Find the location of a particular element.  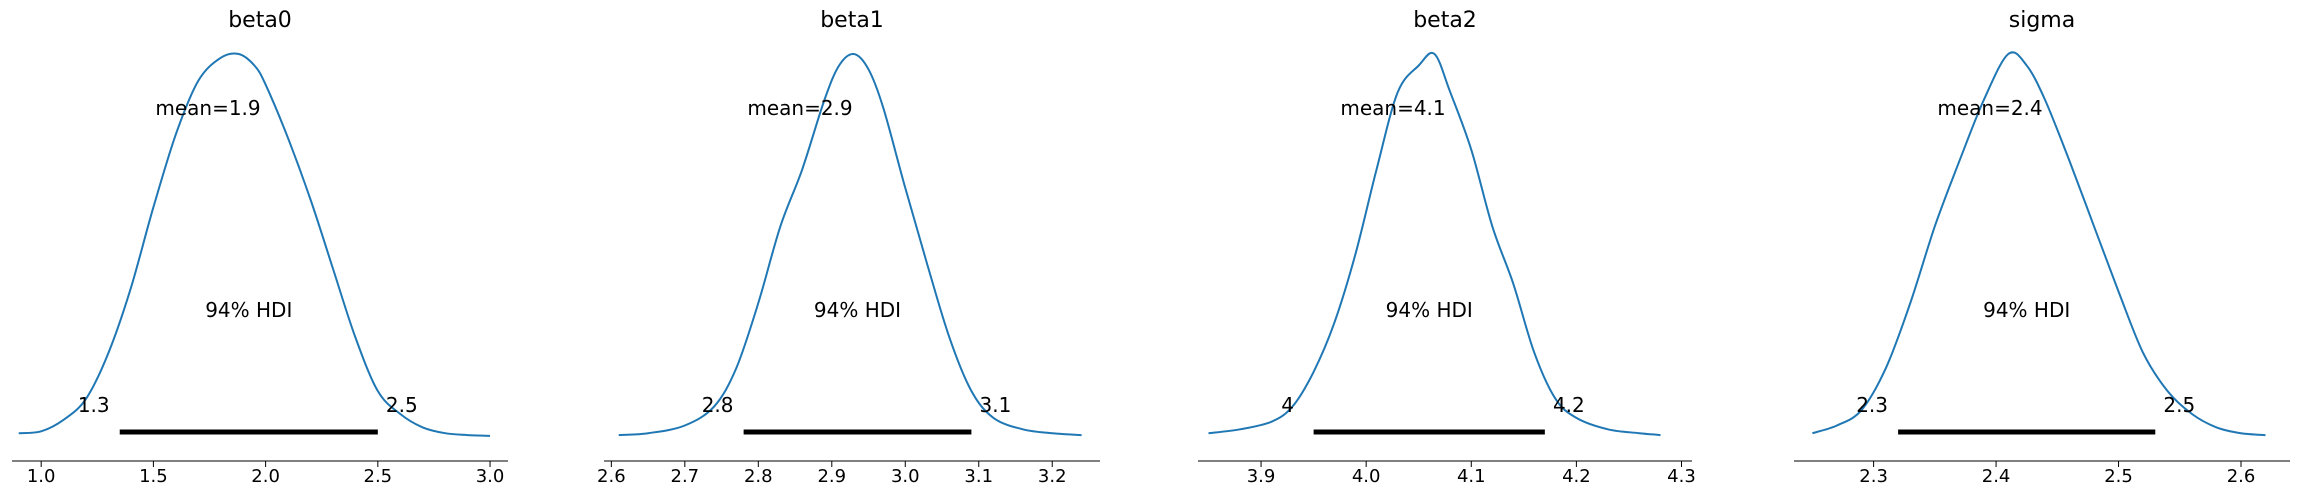

x-tick-label: 2.4 is located at coordinates (1996, 476).